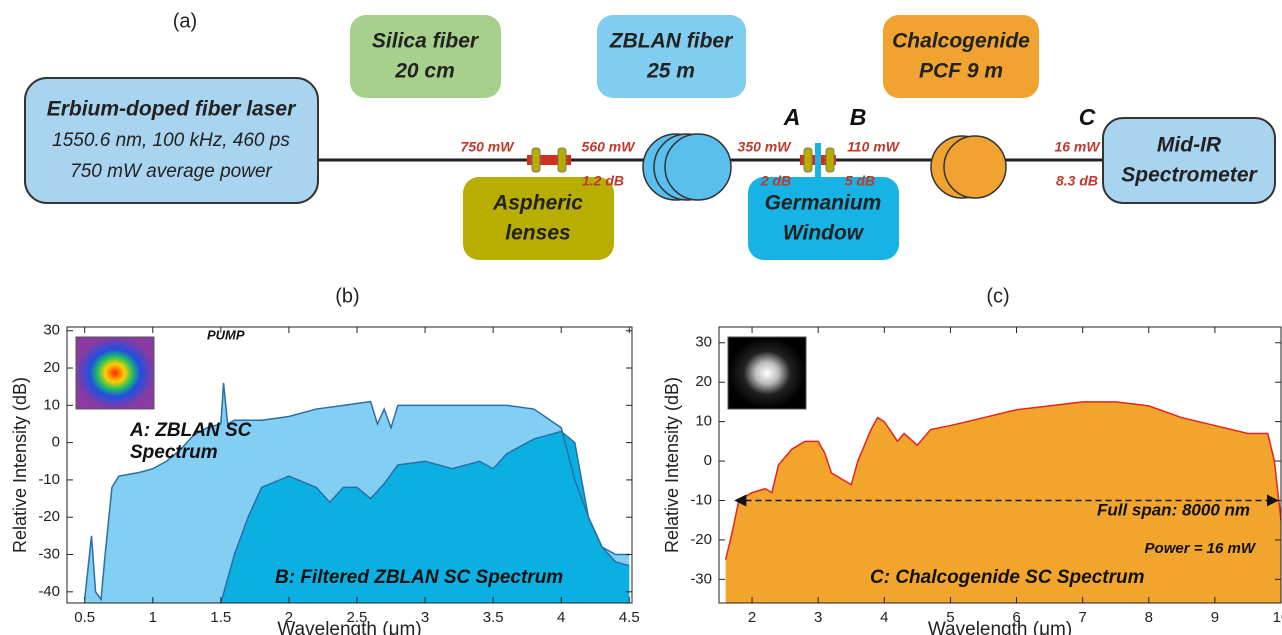 This screenshot has width=1282, height=635. Describe the element at coordinates (670, 71) in the screenshot. I see `node-label: 25 m` at that location.